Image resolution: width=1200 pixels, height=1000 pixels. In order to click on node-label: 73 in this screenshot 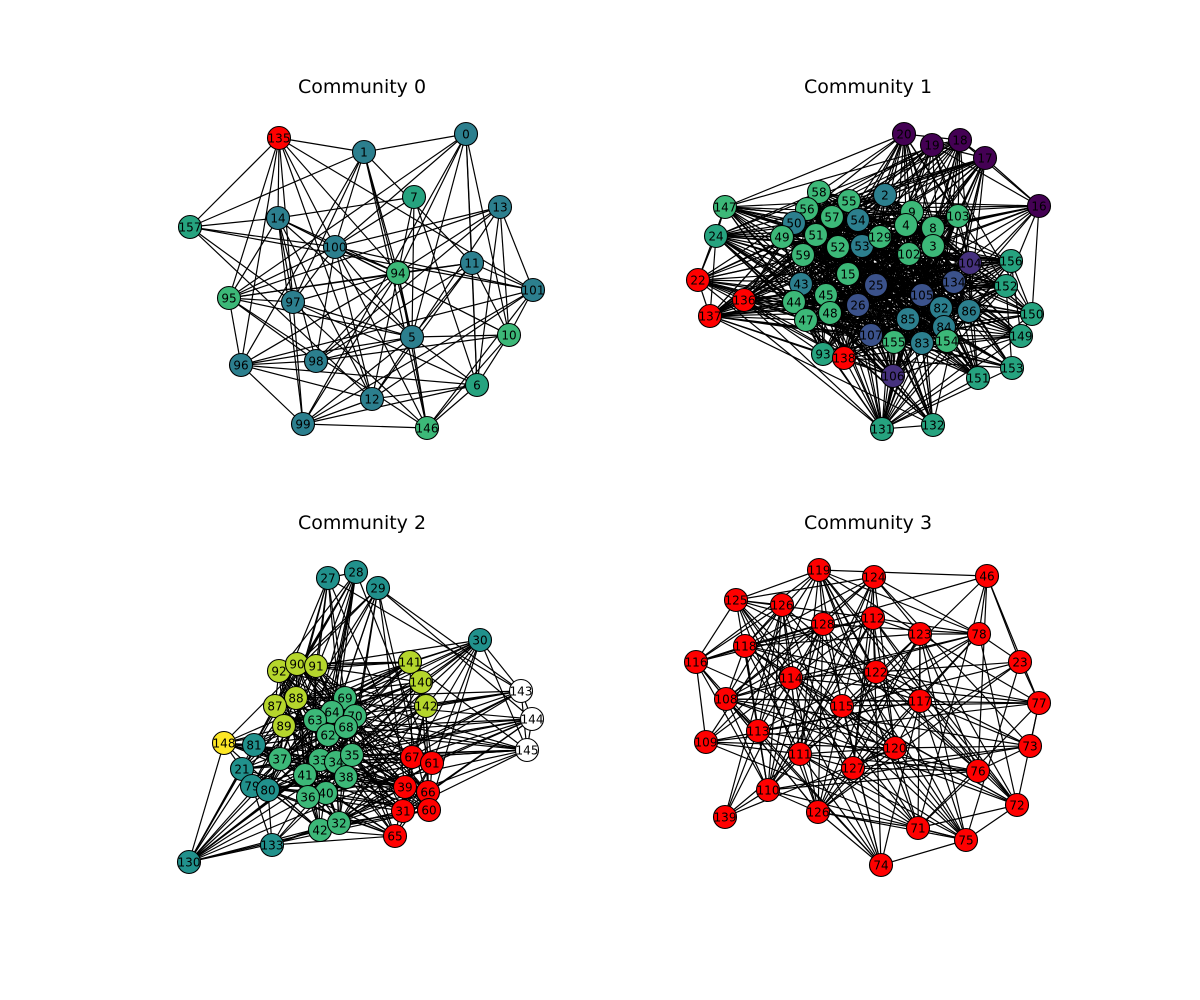, I will do `click(1029, 746)`.